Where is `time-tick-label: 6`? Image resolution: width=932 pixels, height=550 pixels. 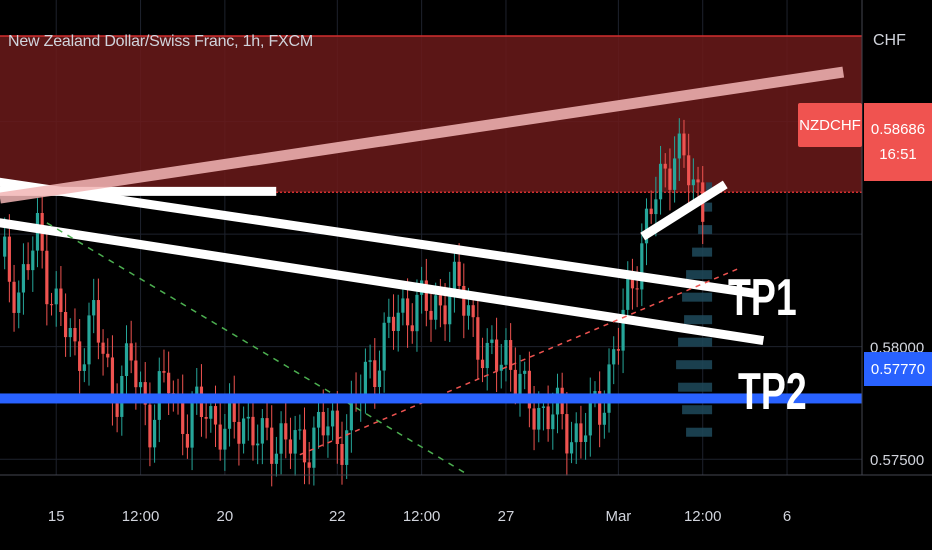 time-tick-label: 6 is located at coordinates (787, 516).